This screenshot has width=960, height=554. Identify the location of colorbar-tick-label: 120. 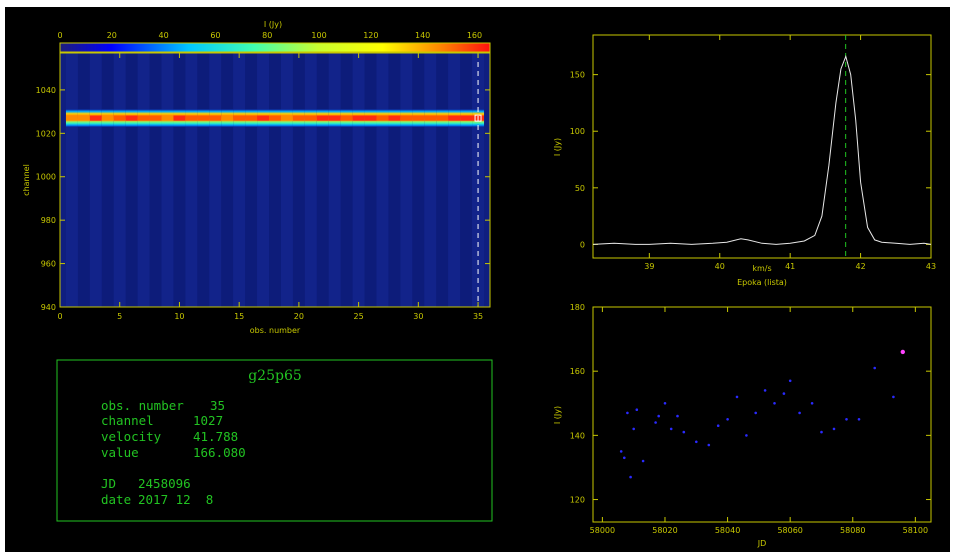
(370, 35).